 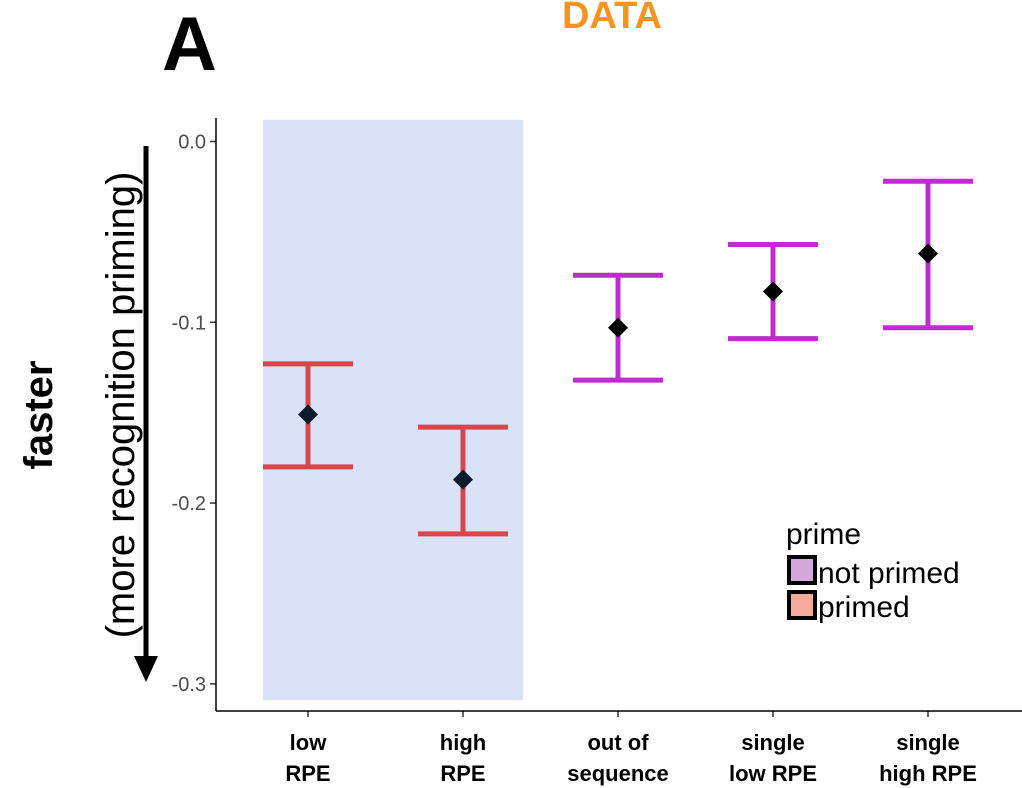 What do you see at coordinates (823, 534) in the screenshot?
I see `legend-title: prime` at bounding box center [823, 534].